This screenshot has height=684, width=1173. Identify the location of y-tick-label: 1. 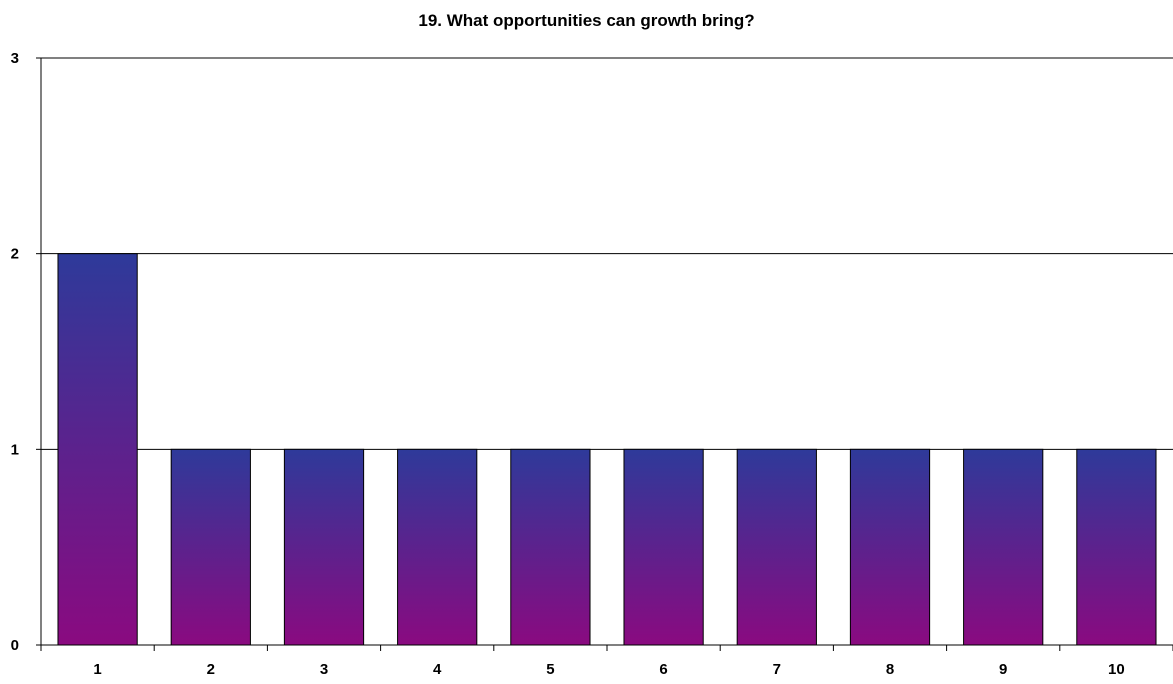
(15, 449).